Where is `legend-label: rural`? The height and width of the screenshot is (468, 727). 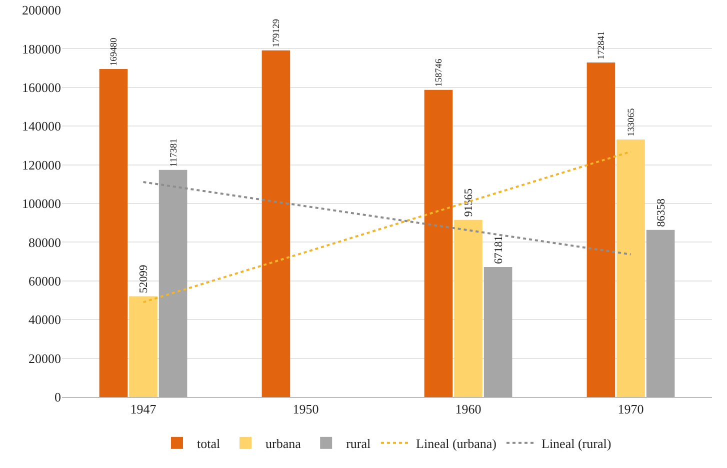 legend-label: rural is located at coordinates (359, 443).